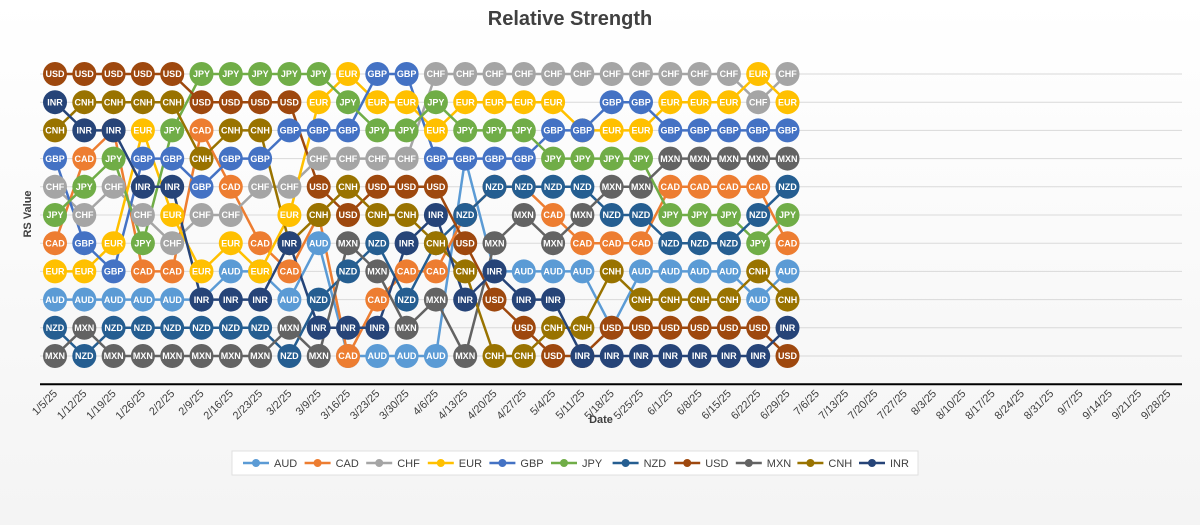  What do you see at coordinates (701, 464) in the screenshot?
I see `legend-item-usd: USD` at bounding box center [701, 464].